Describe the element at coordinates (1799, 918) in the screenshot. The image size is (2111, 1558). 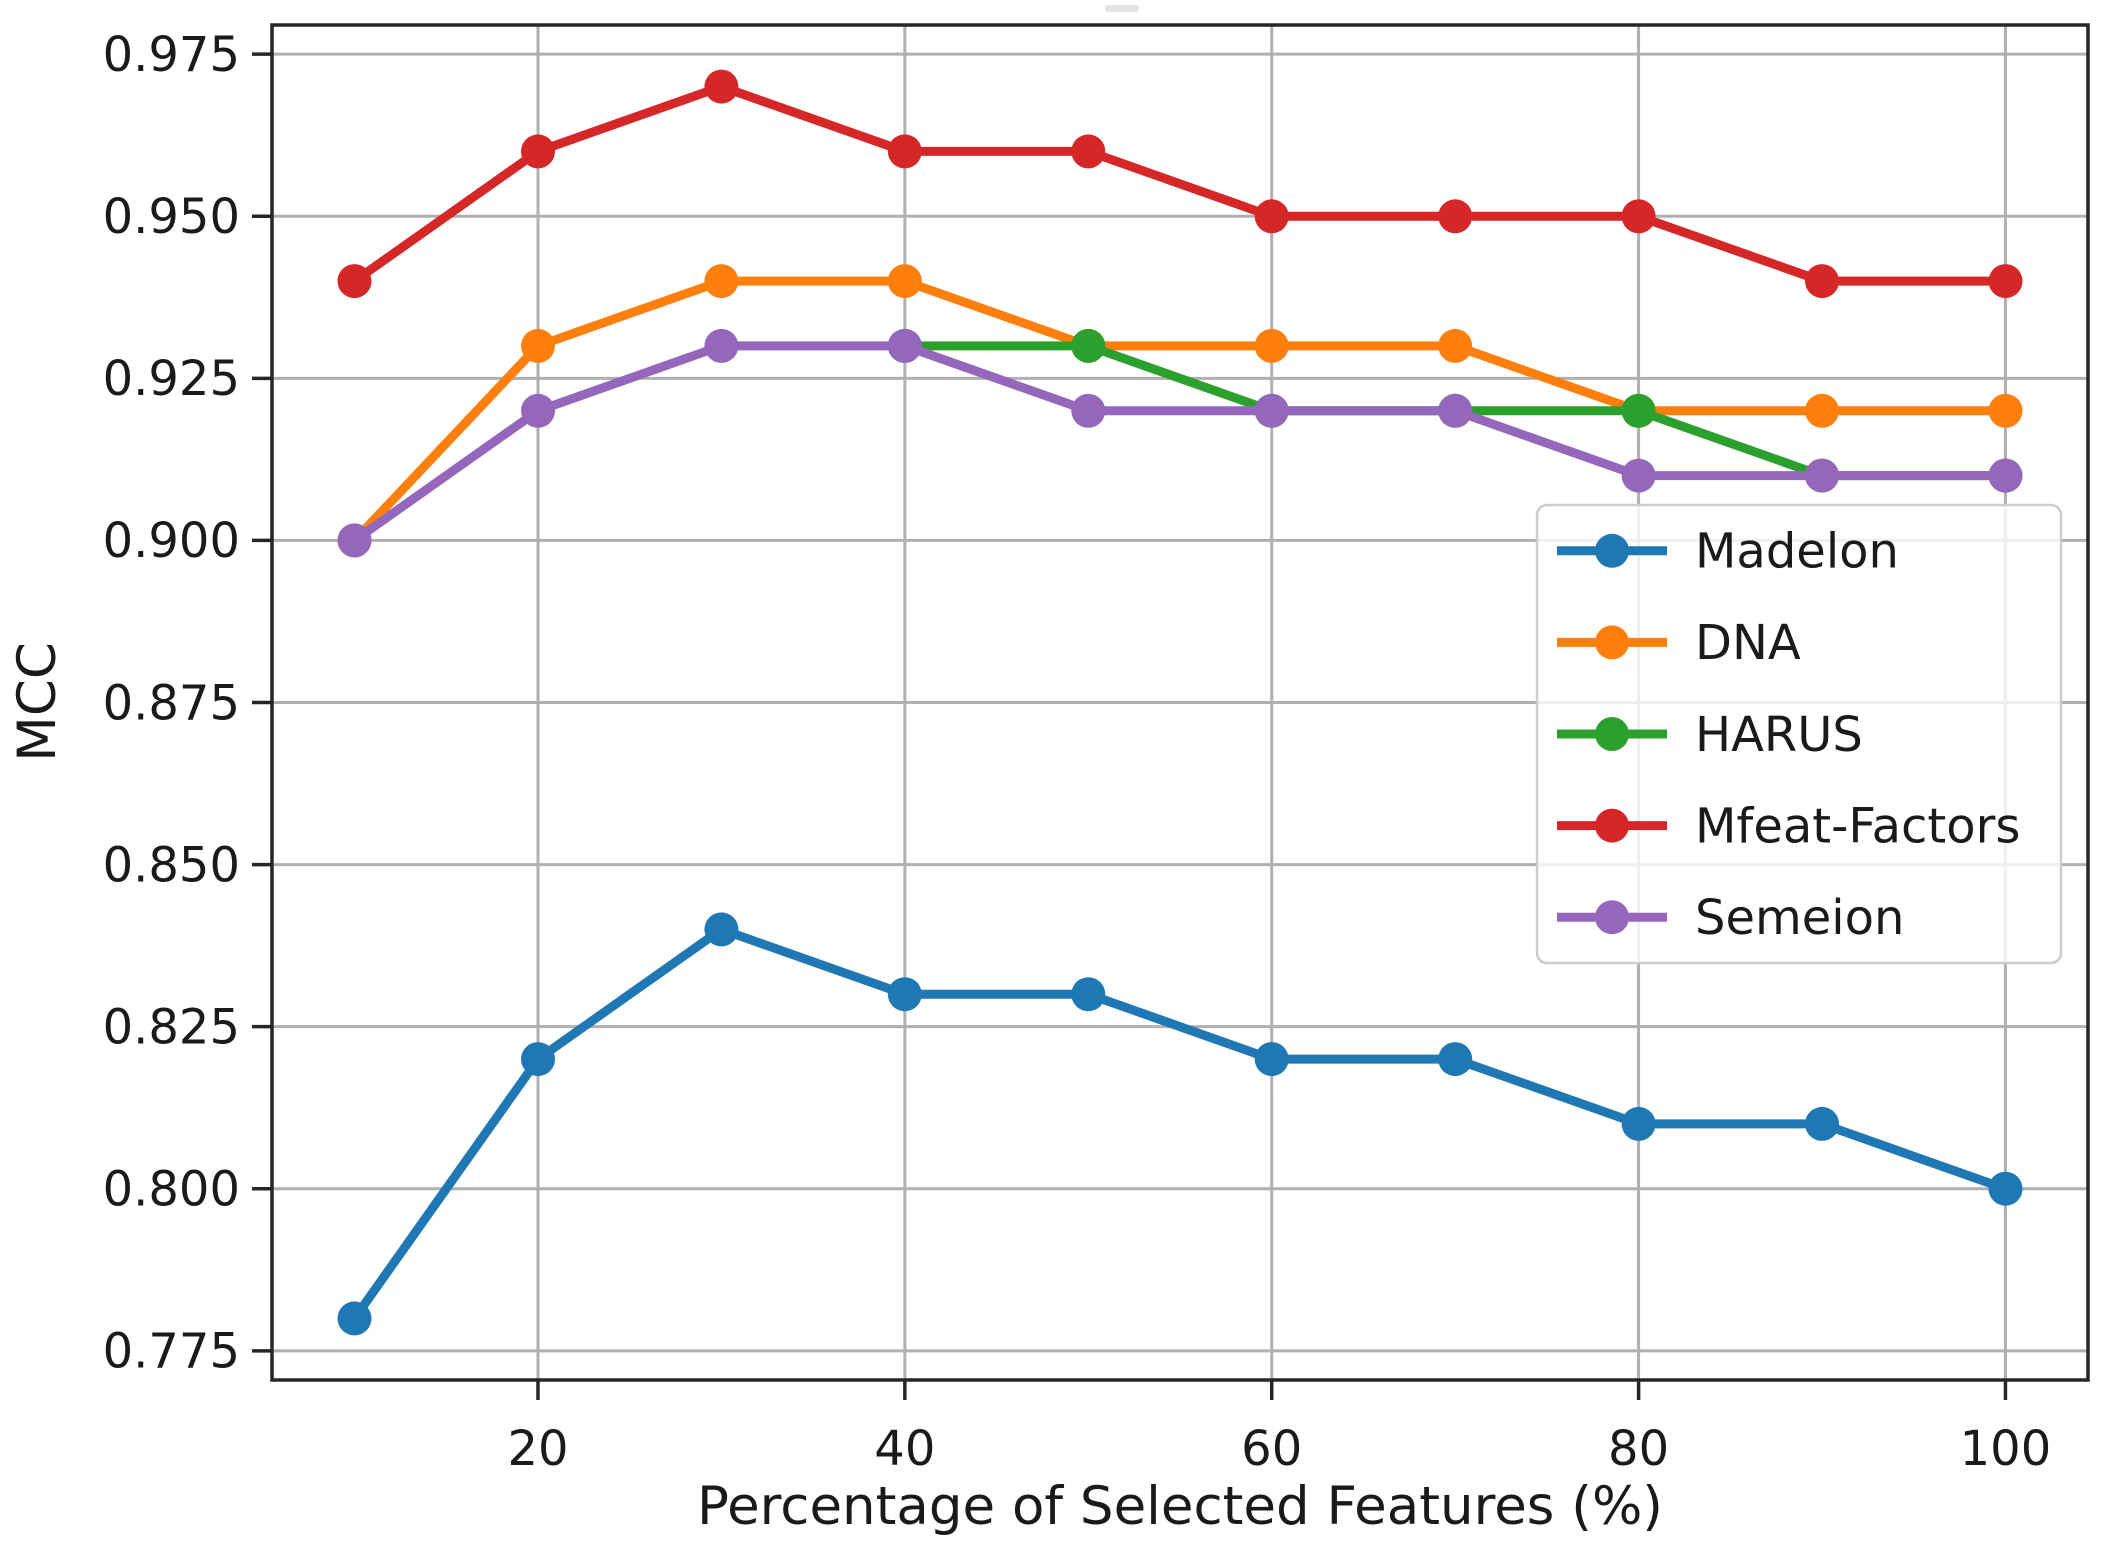
I see `legend-label: Semeion` at that location.